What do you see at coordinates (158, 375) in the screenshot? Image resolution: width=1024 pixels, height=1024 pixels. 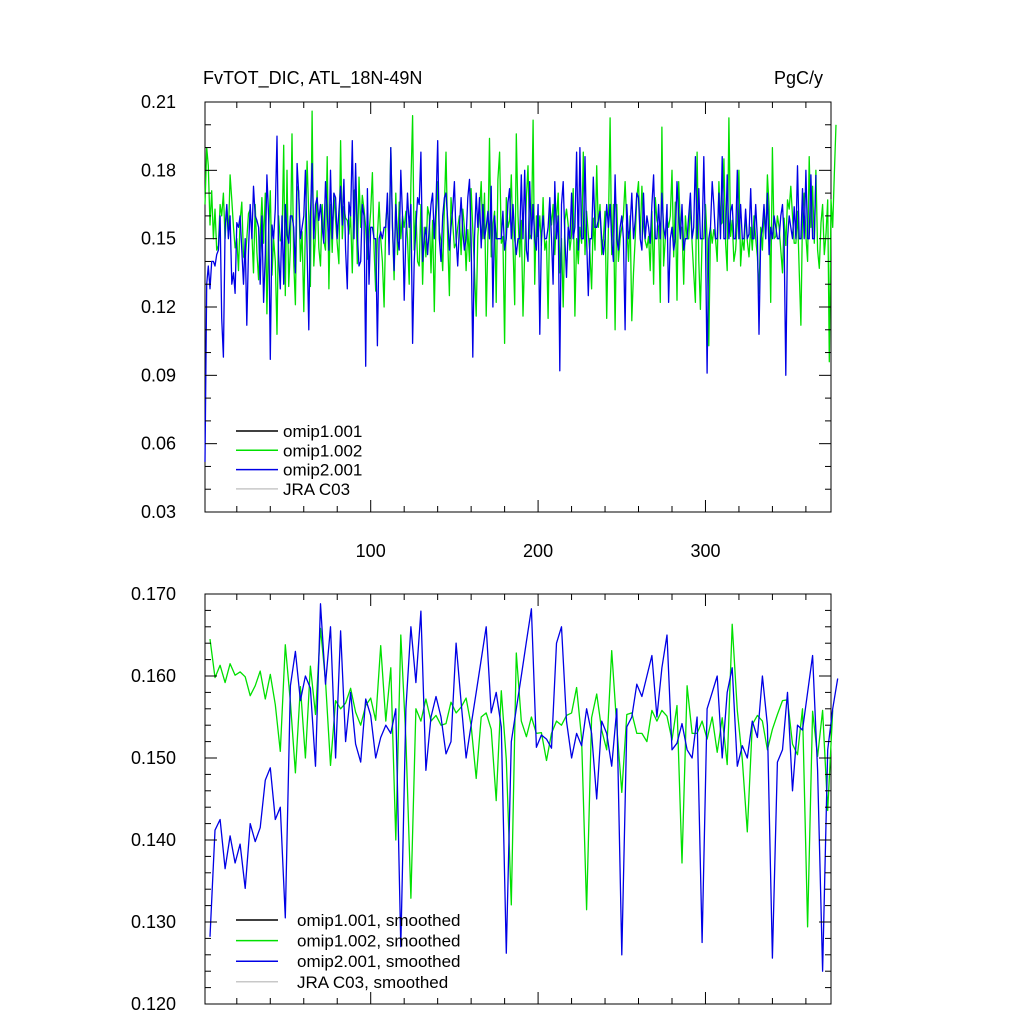 I see `top-ytick-label: 0.09` at bounding box center [158, 375].